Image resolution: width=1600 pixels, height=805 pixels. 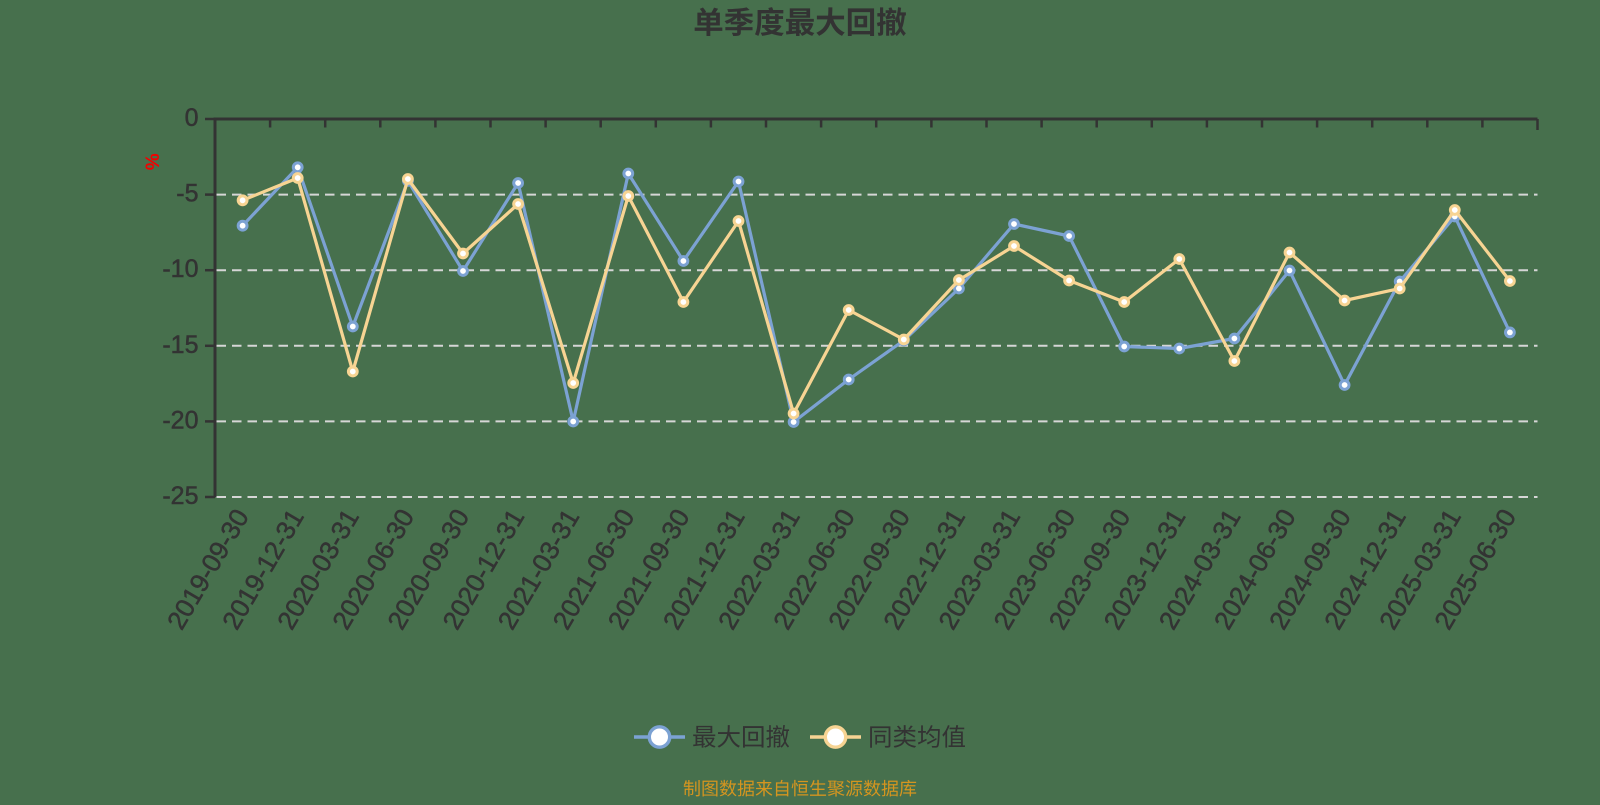 What do you see at coordinates (192, 118) in the screenshot?
I see `svg-text: 0` at bounding box center [192, 118].